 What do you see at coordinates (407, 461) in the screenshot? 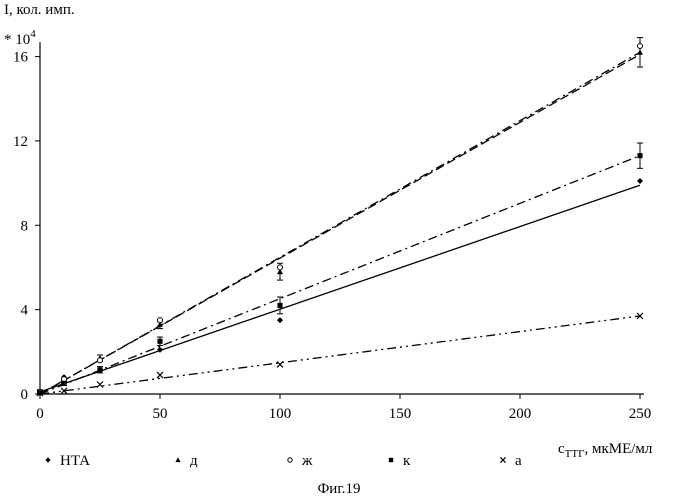
I see `legend-label-к: к` at bounding box center [407, 461].